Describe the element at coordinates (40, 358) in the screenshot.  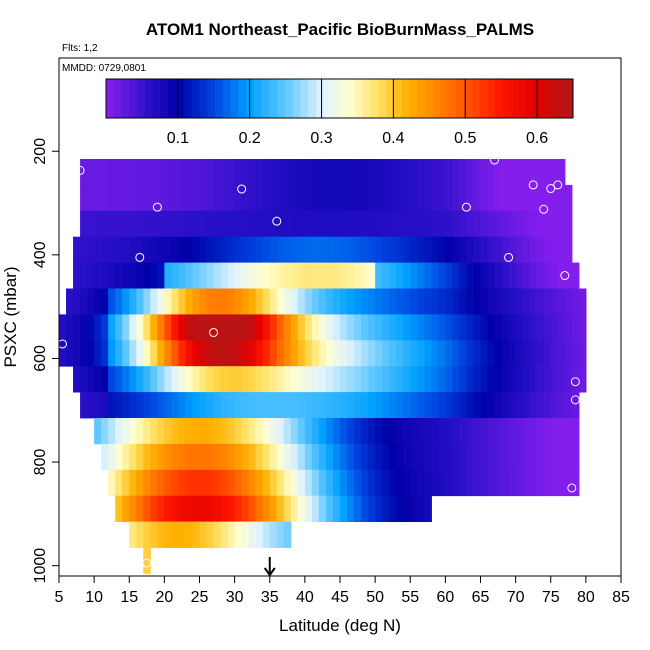
I see `y-tick-label: 600` at that location.